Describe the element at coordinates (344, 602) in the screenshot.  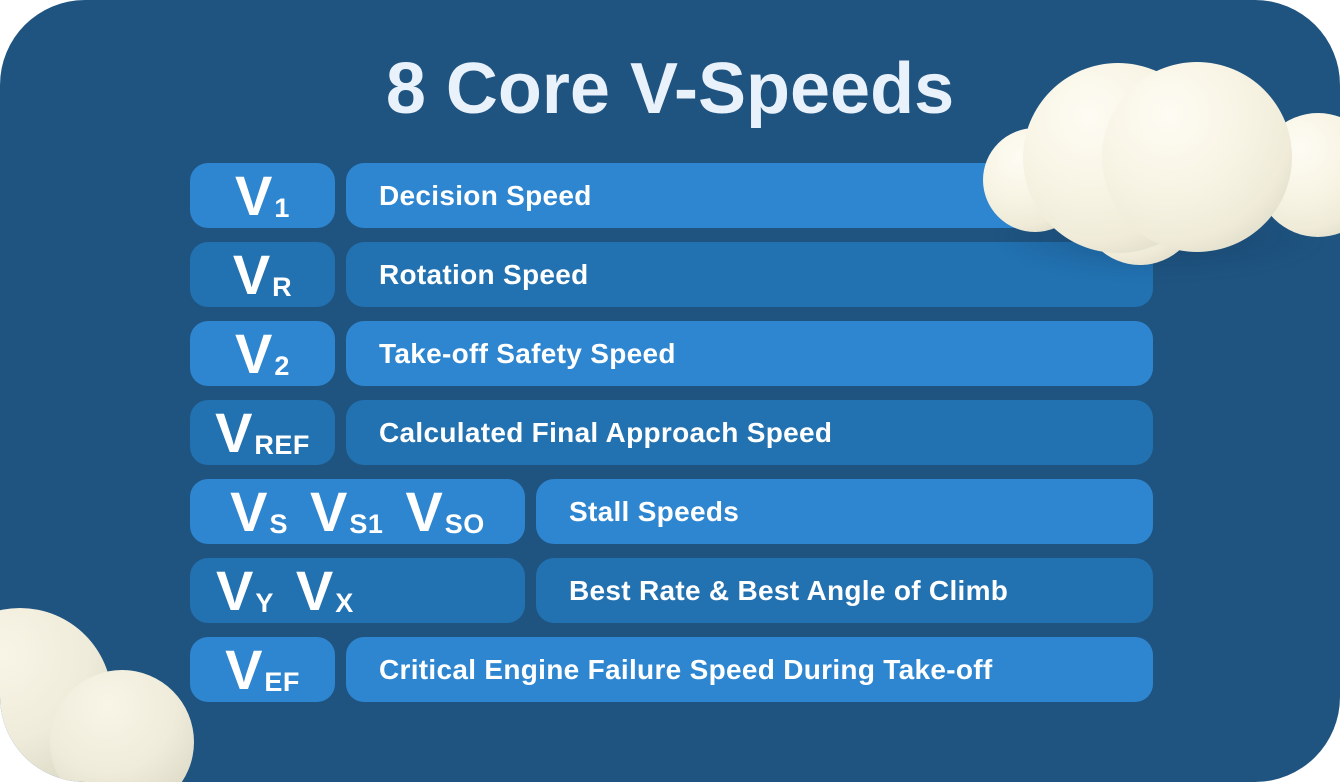
I see `v-subscript: X` at that location.